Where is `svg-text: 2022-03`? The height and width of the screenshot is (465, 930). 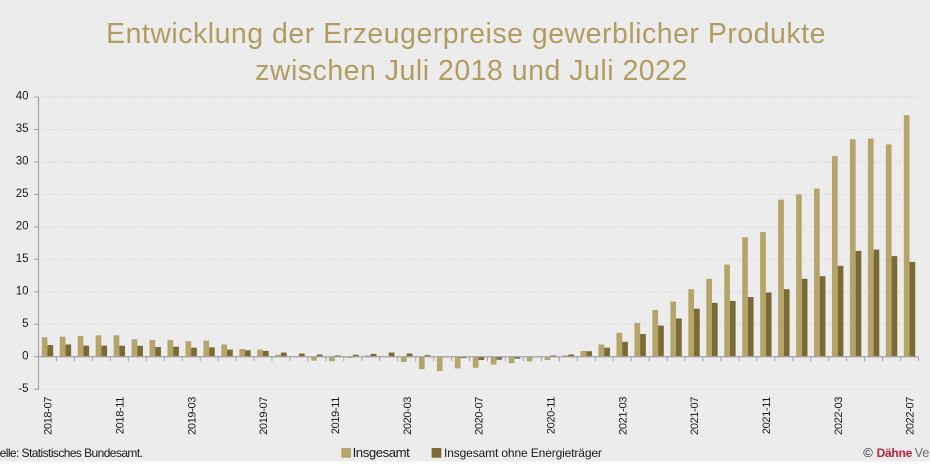
svg-text: 2022-03 is located at coordinates (839, 416).